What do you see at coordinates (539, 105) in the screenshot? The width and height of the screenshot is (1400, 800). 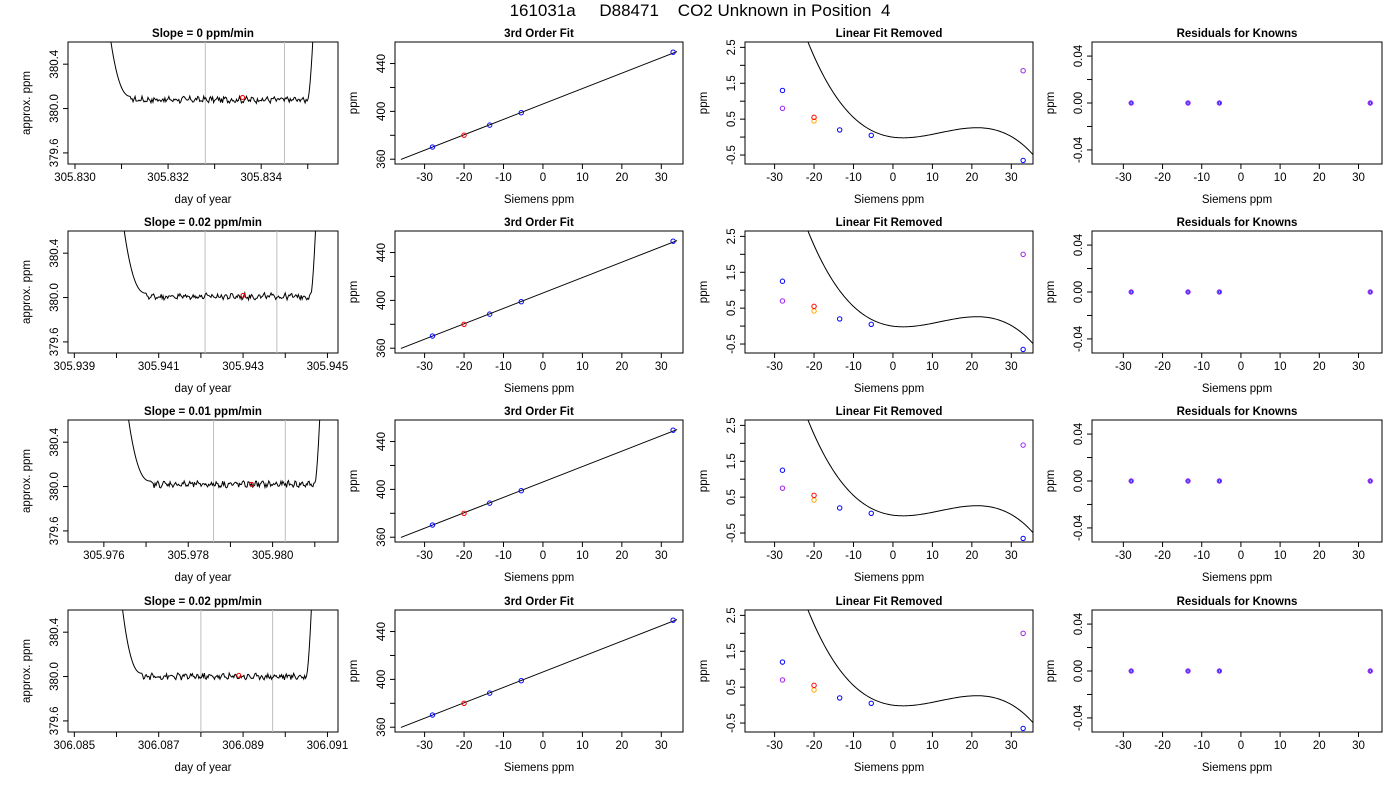 I see `fit-line` at bounding box center [539, 105].